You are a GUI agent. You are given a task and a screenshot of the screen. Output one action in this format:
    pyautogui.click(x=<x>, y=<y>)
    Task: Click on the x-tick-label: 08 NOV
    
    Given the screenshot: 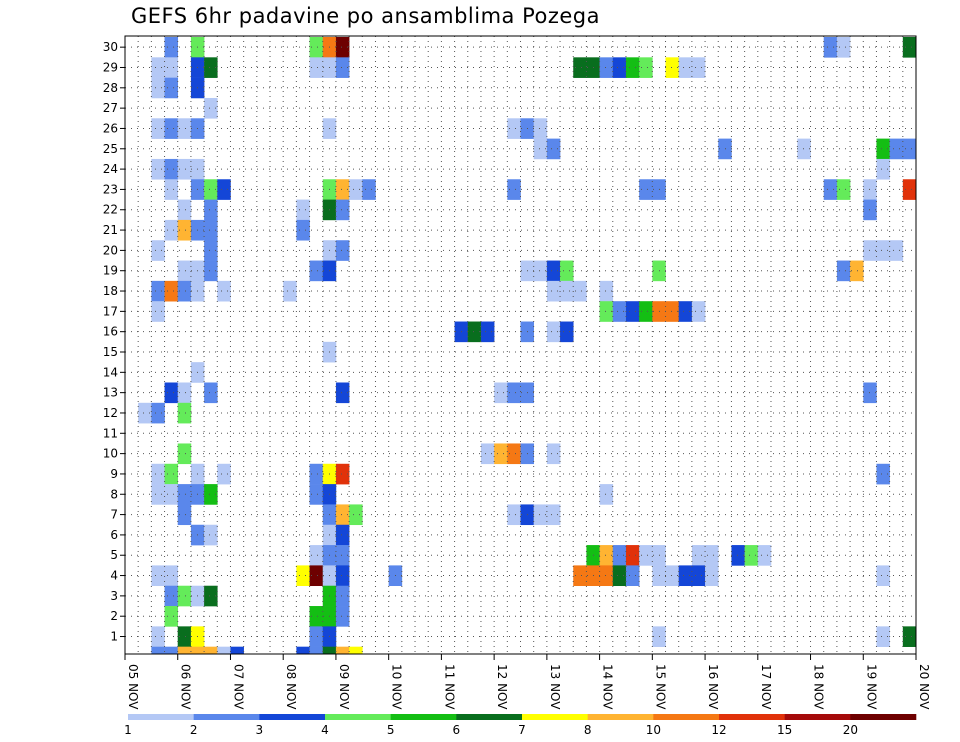 What is the action you would take?
    pyautogui.click(x=291, y=687)
    